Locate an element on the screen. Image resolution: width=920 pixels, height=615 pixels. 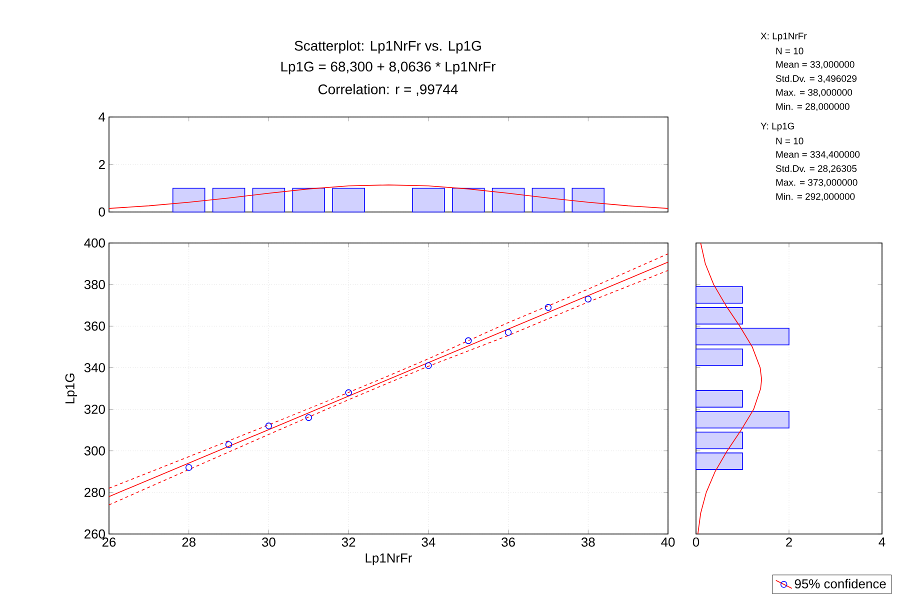
x-tick-label: 36 is located at coordinates (508, 542).